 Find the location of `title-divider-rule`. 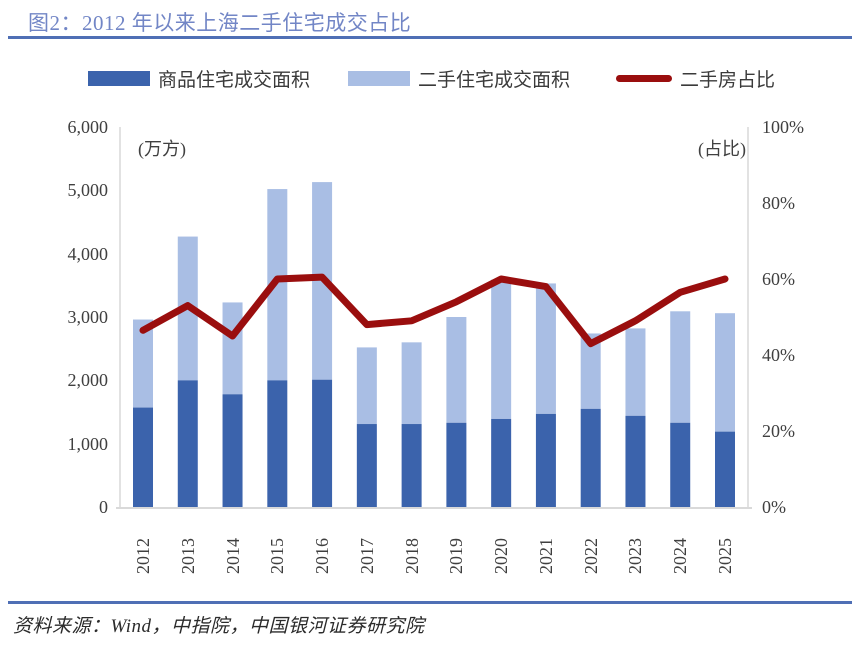

title-divider-rule is located at coordinates (430, 37).